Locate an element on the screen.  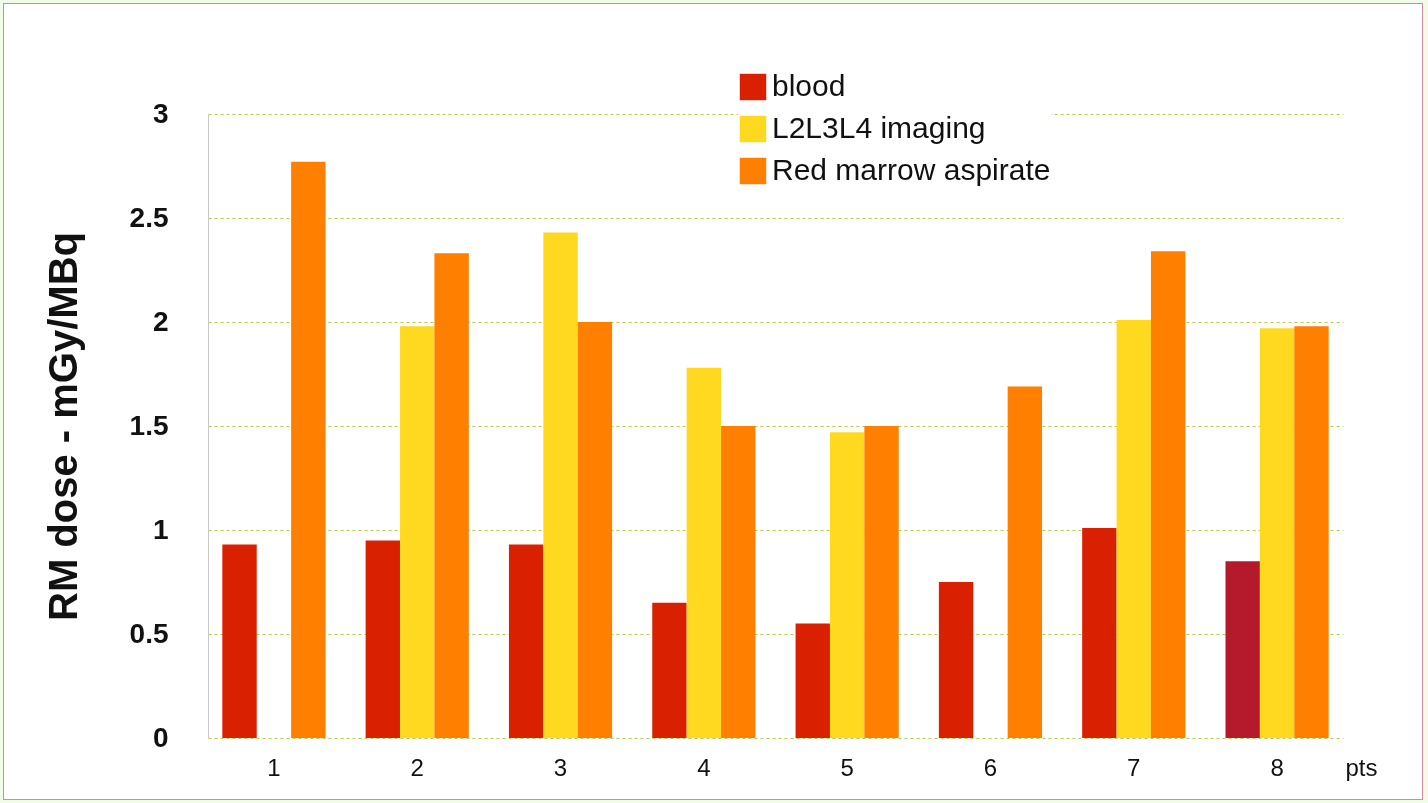
y-tick-label: 3 is located at coordinates (160, 113).